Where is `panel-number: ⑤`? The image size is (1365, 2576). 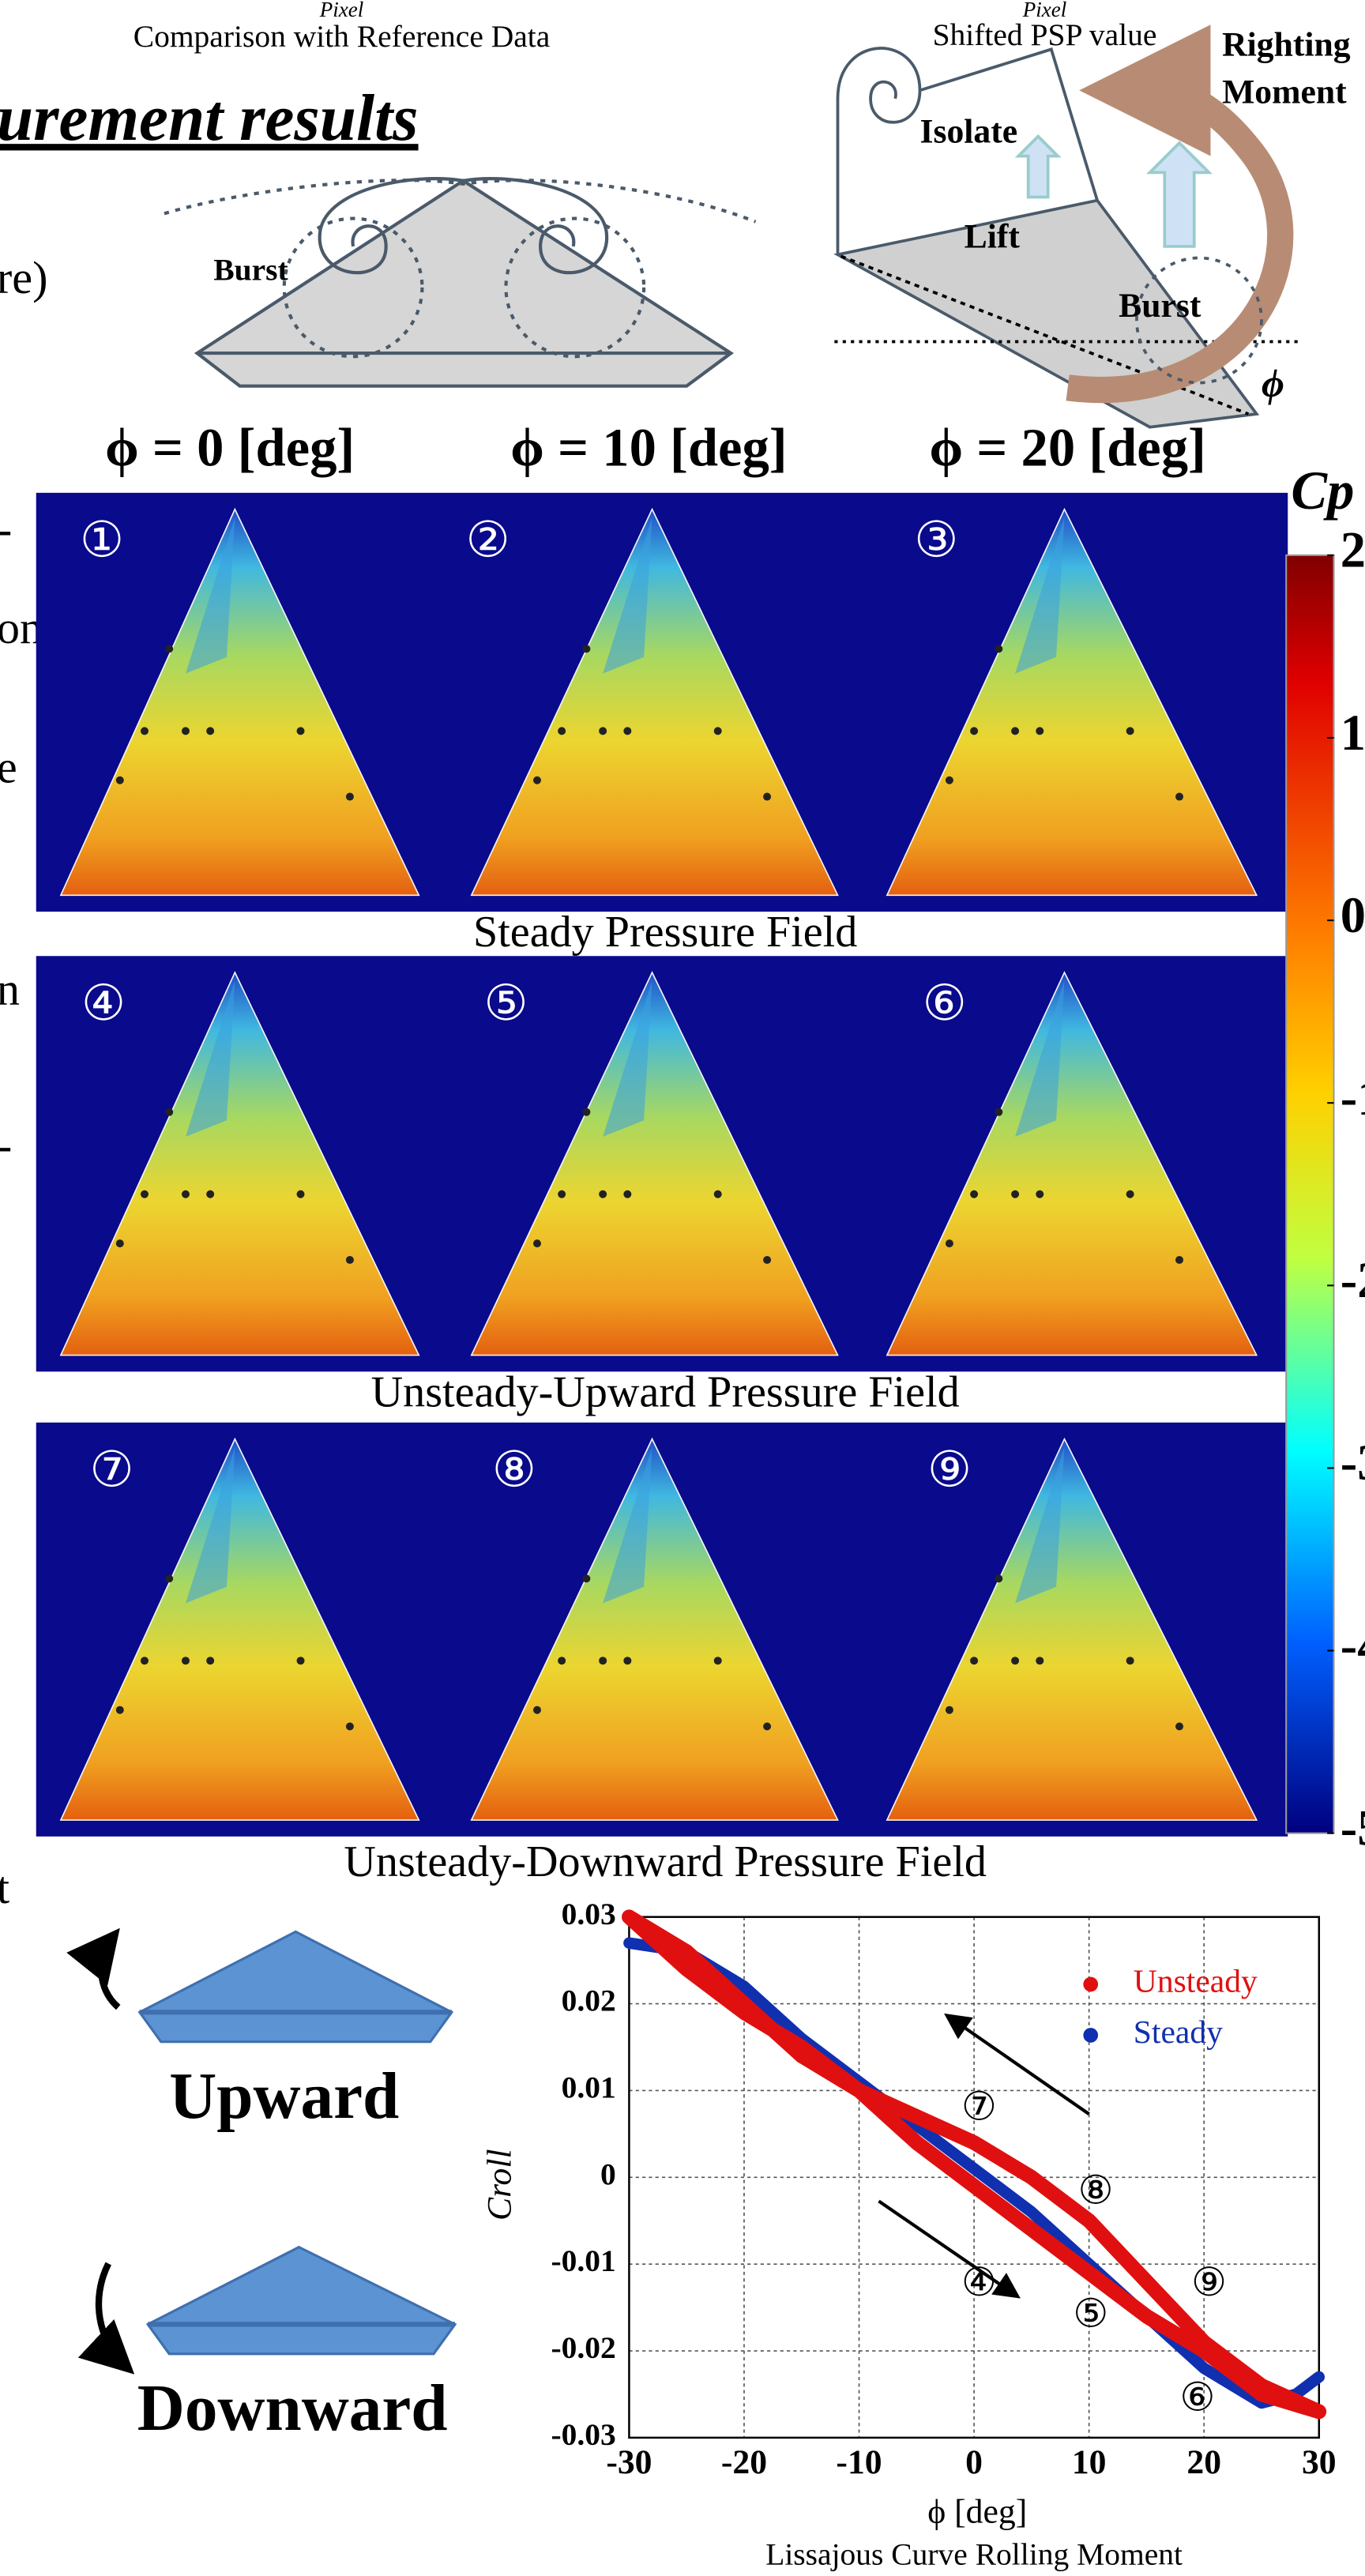
panel-number: ⑤ is located at coordinates (506, 1004).